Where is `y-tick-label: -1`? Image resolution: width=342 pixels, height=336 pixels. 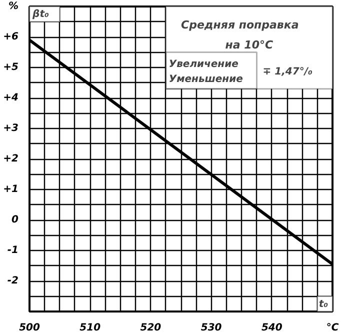
y-tick-label: -1 is located at coordinates (12, 250).